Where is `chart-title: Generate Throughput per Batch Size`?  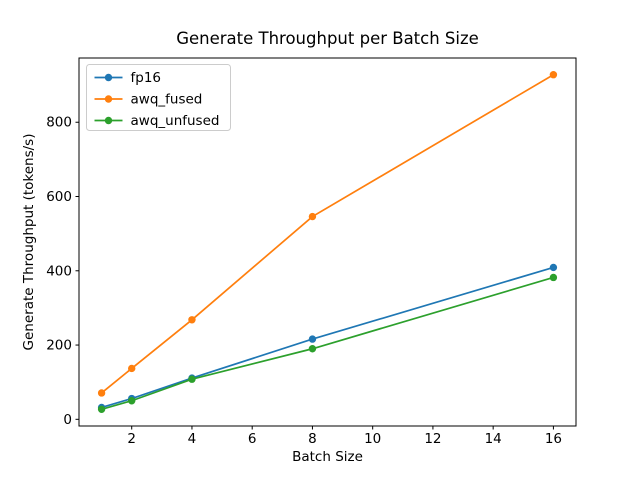 chart-title: Generate Throughput per Batch Size is located at coordinates (327, 38).